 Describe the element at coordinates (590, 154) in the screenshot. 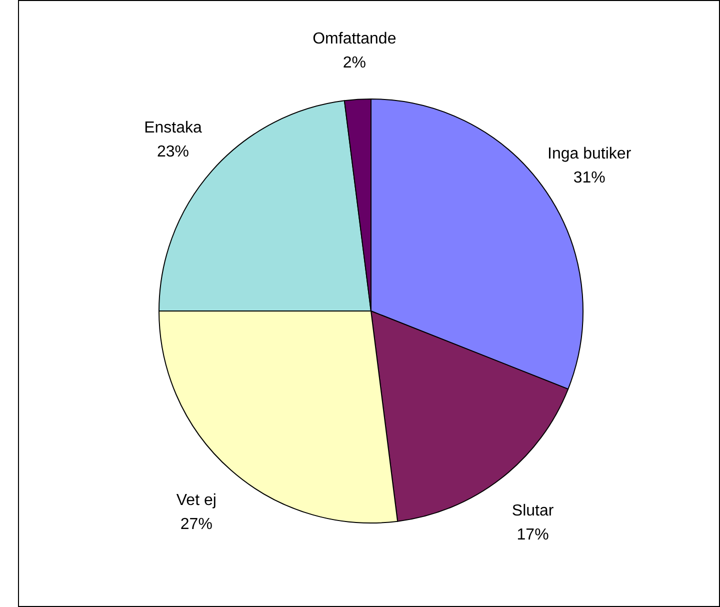

I see `slice-label: Inga butiker` at that location.